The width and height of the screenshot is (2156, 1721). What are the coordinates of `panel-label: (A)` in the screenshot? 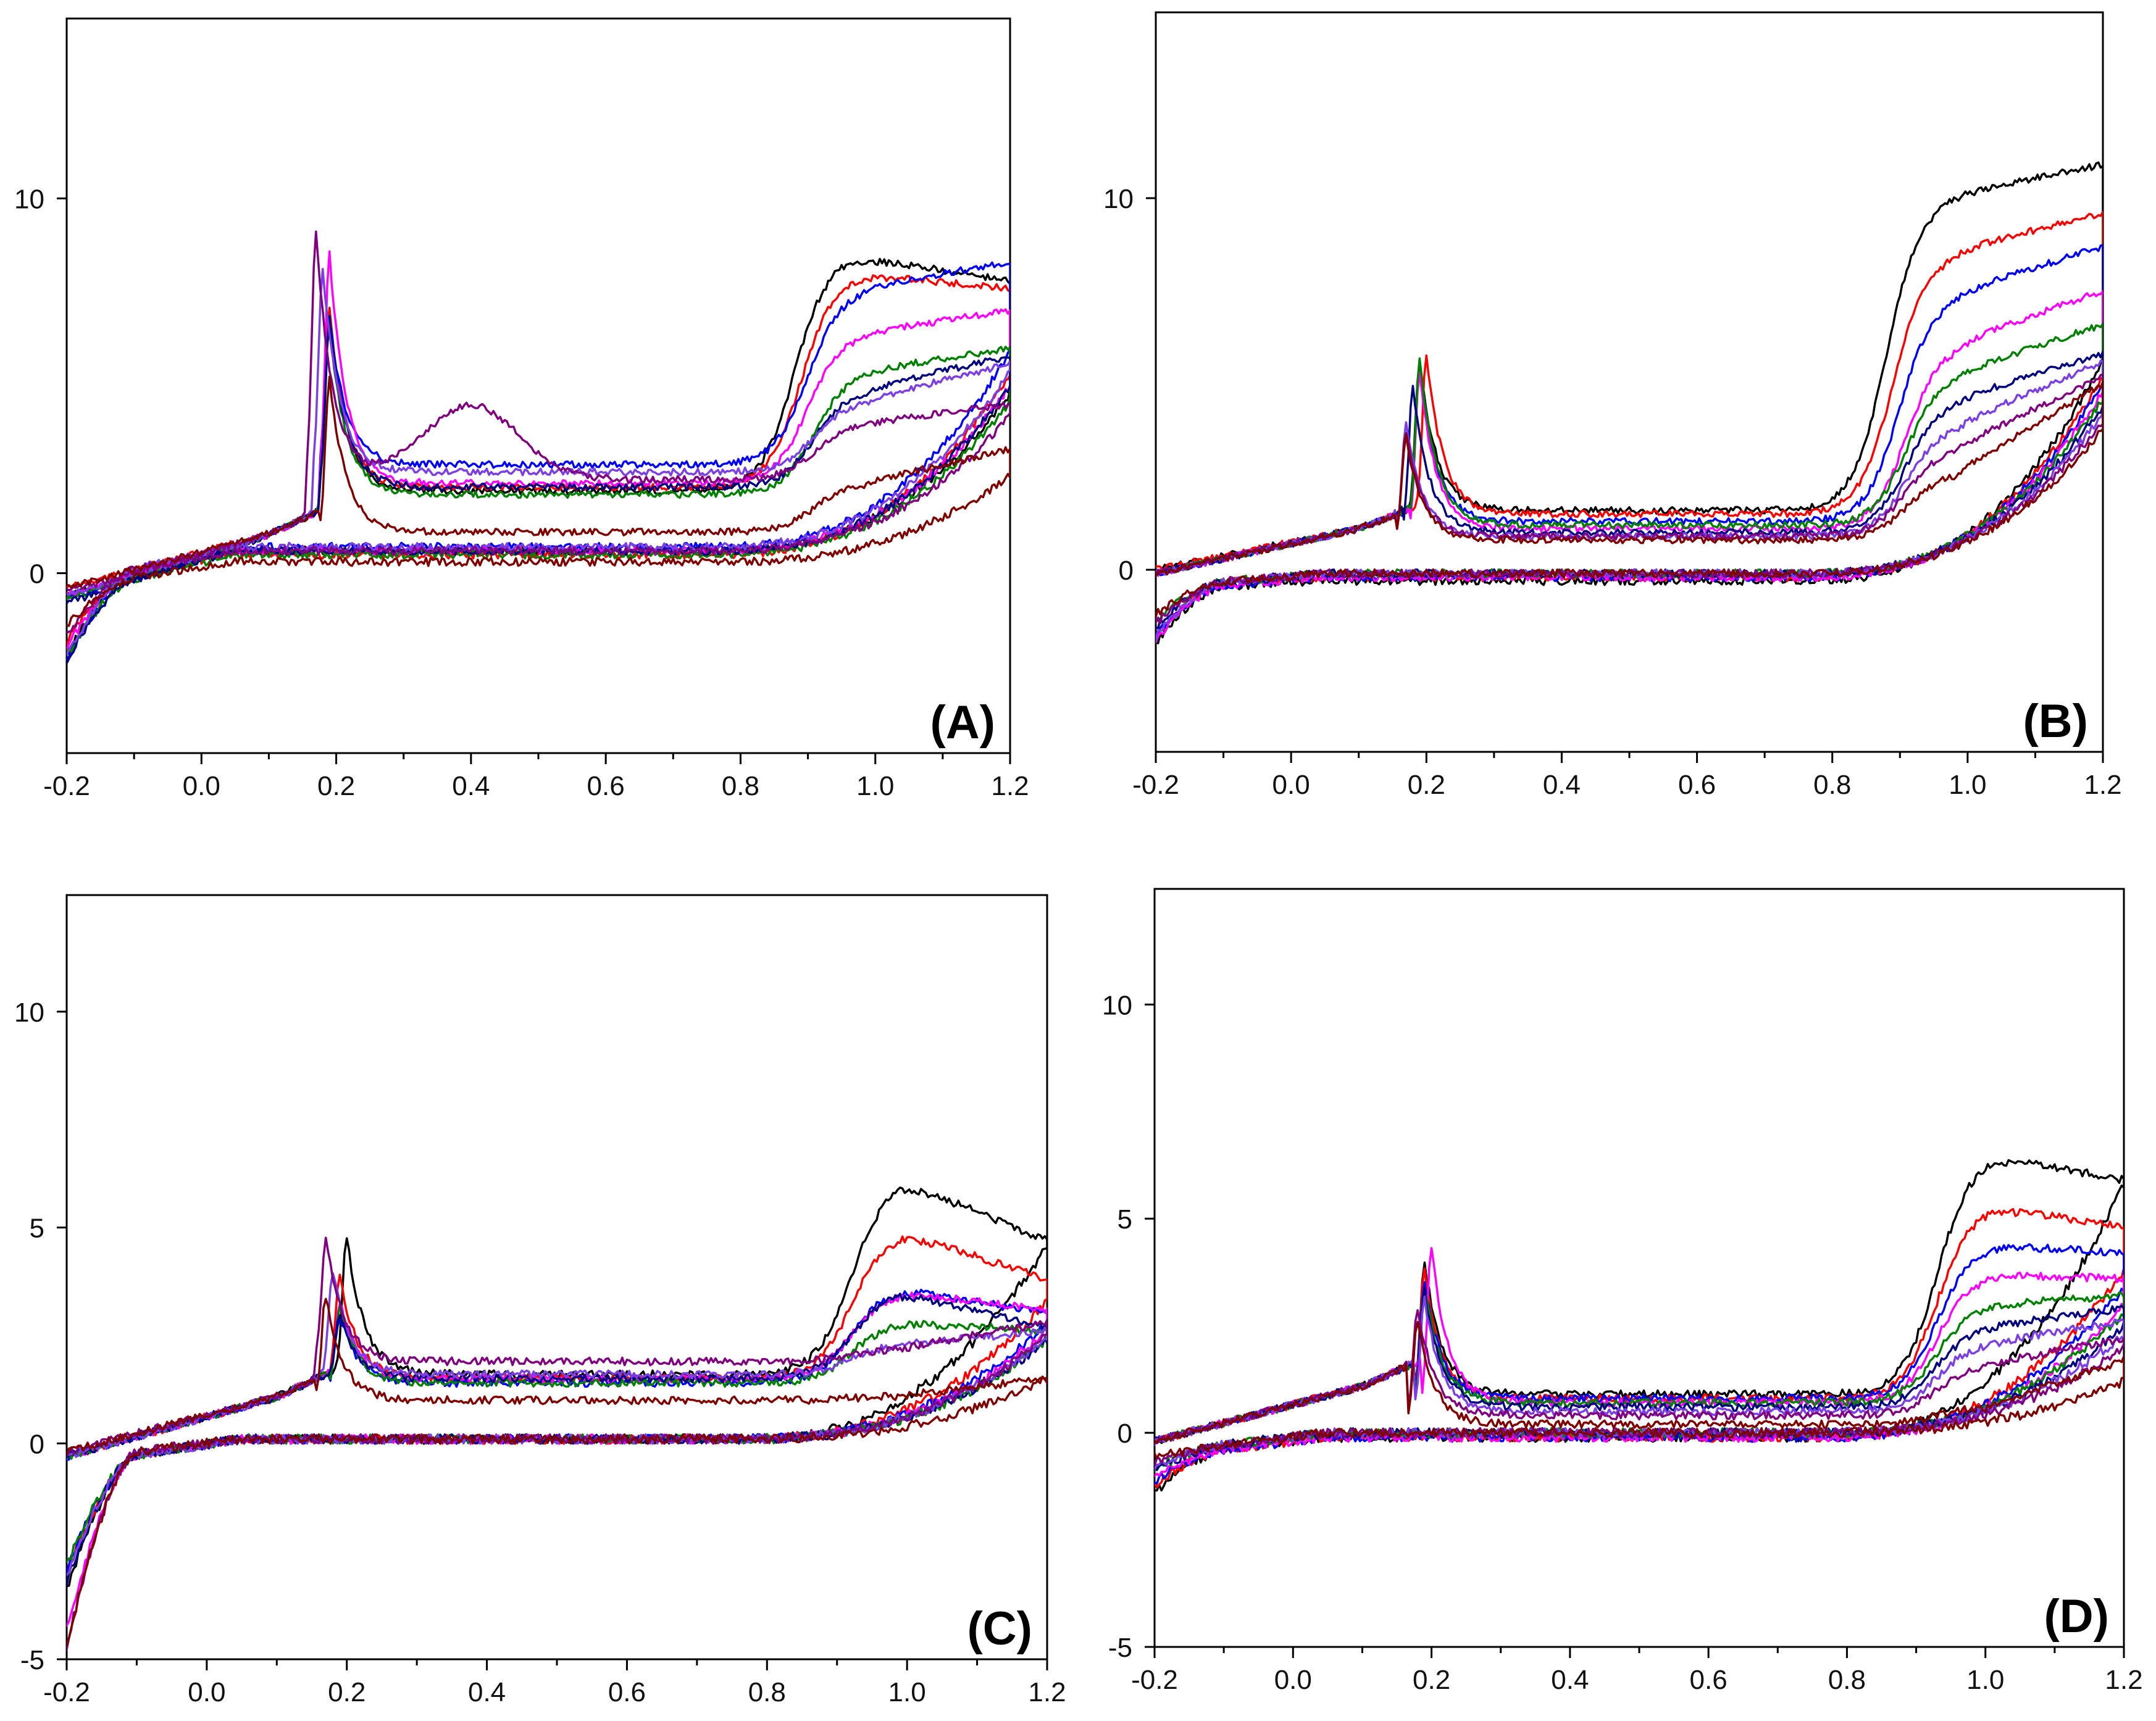 It's located at (962, 722).